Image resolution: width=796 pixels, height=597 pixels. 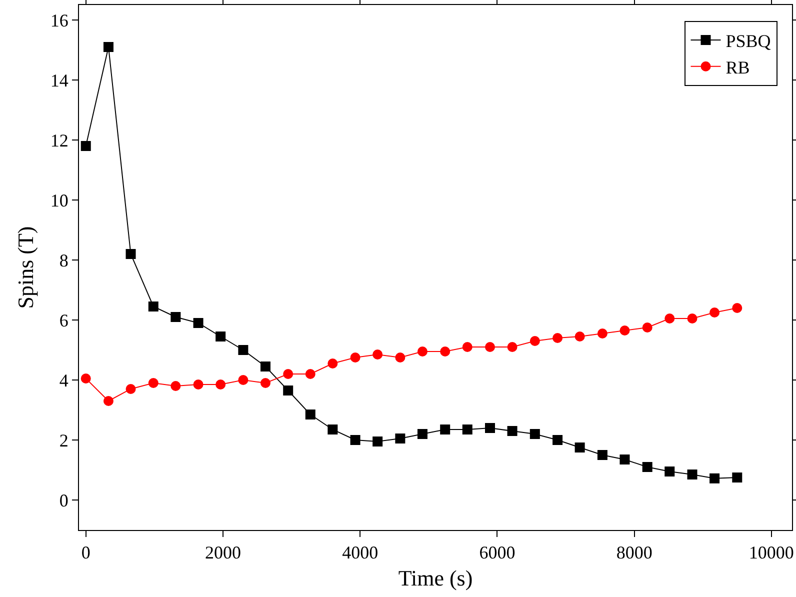 What do you see at coordinates (59, 80) in the screenshot?
I see `y-tick-label: 14` at bounding box center [59, 80].